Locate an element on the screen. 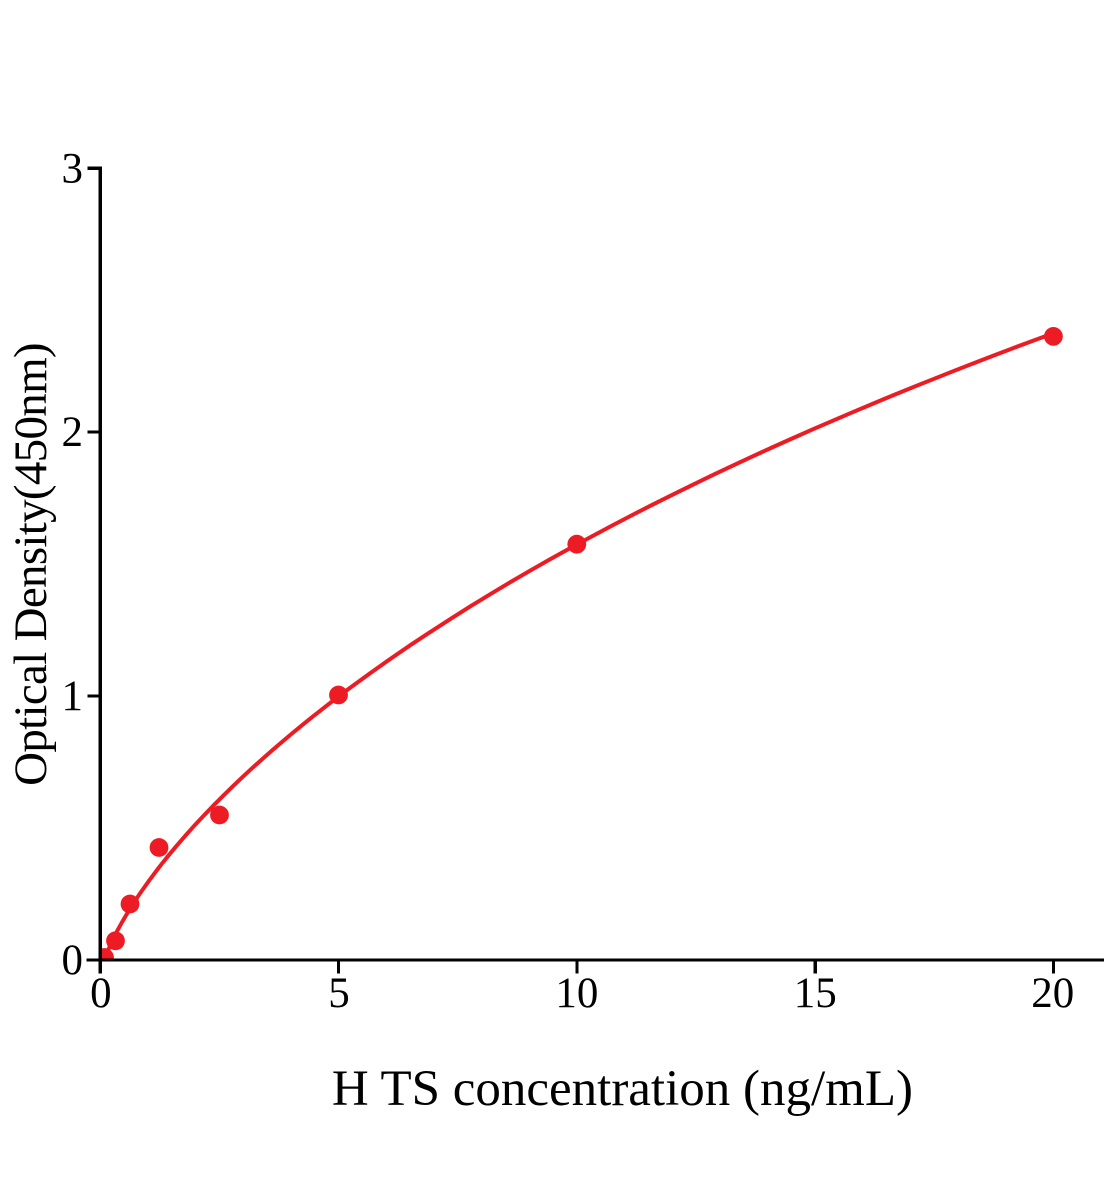 The image size is (1104, 1200). svg-text: 20 is located at coordinates (1052, 993).